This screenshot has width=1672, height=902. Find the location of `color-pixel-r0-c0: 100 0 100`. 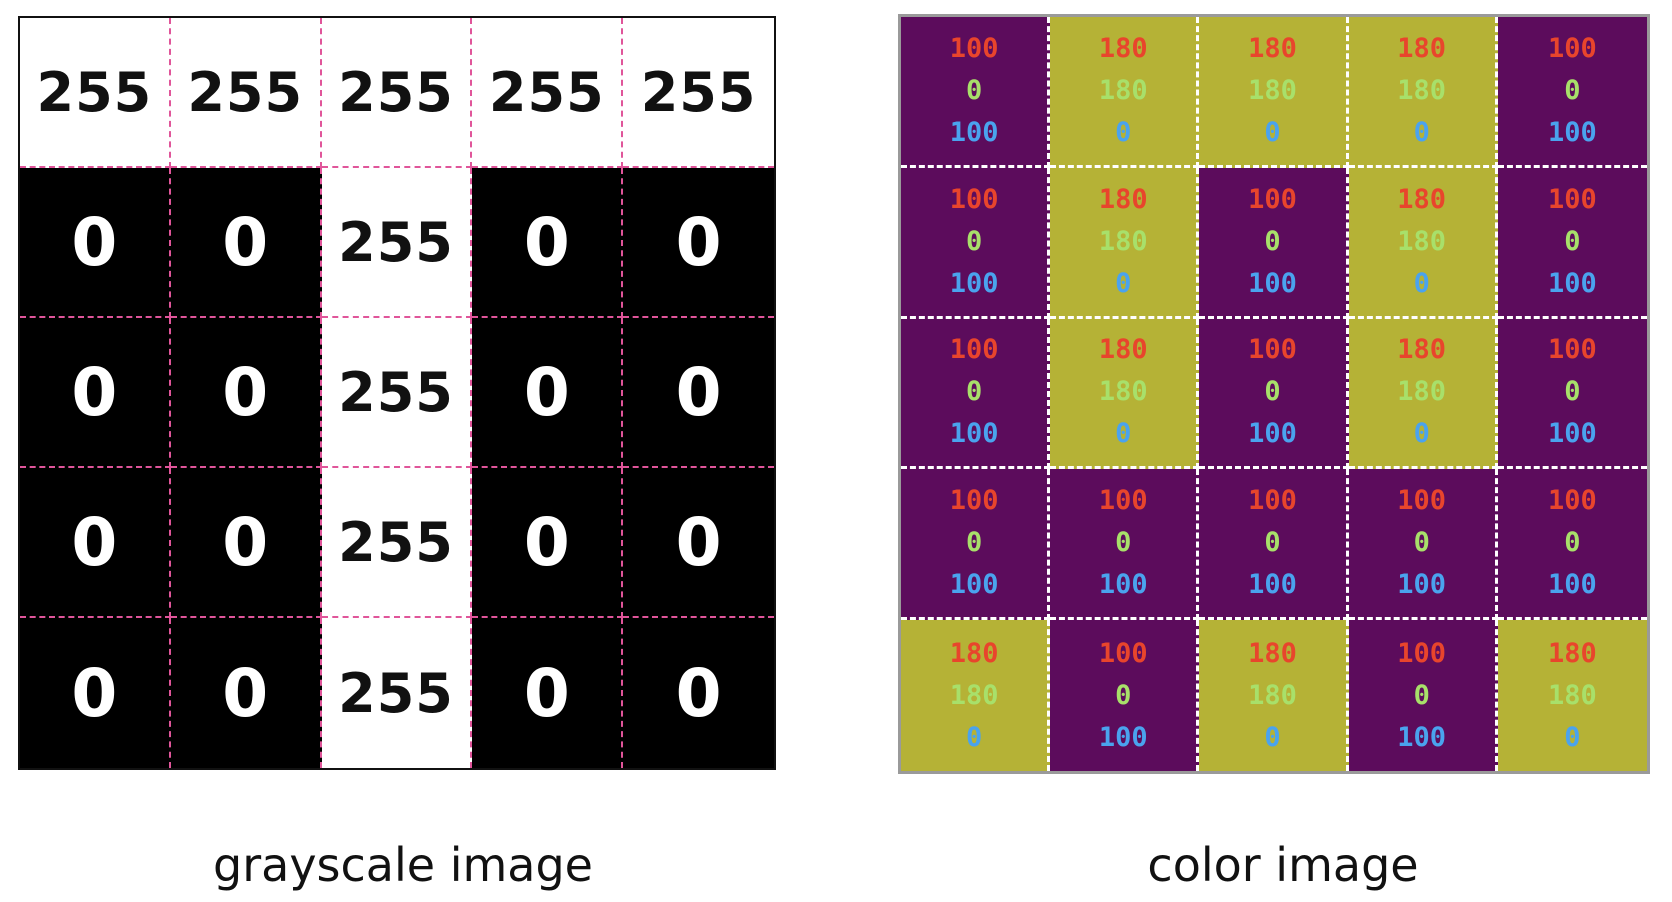

color-pixel-r0-c0: 100 0 100 is located at coordinates (976, 92).